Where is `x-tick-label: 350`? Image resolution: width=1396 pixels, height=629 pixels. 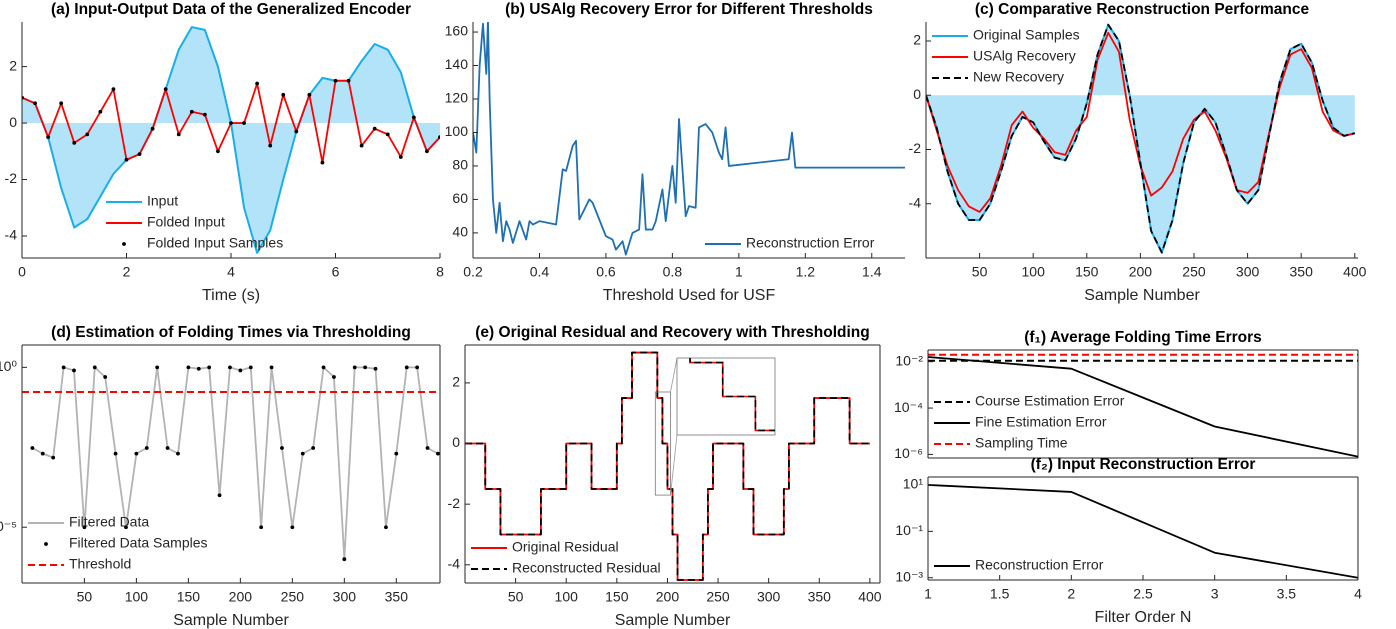 x-tick-label: 350 is located at coordinates (1302, 272).